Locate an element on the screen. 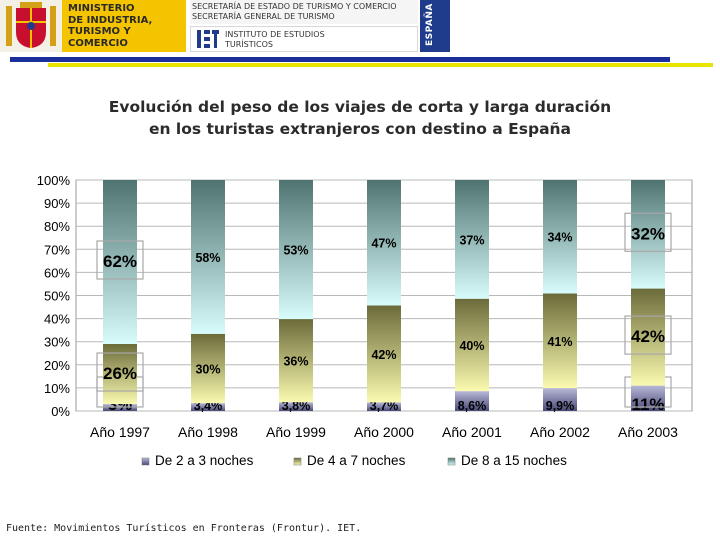  data-label: 41% is located at coordinates (559, 342).